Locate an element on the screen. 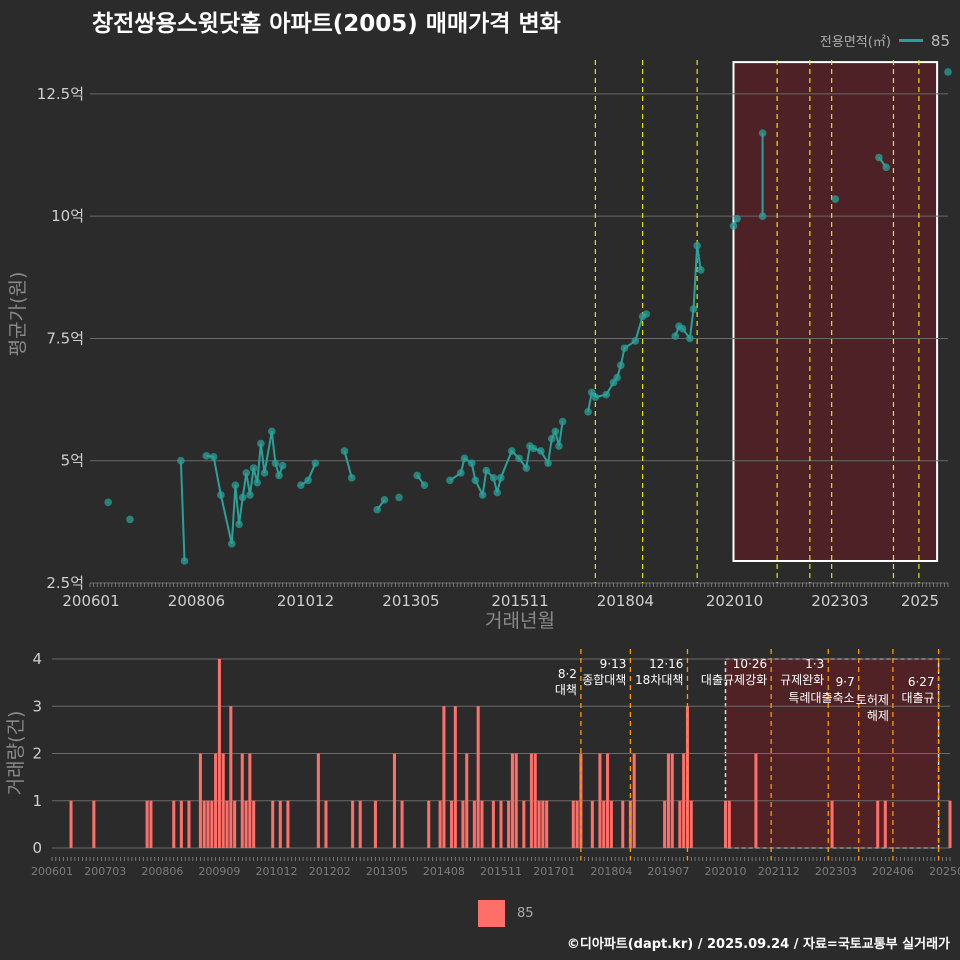 This screenshot has height=960, width=960. legend-line-swatch is located at coordinates (910, 40).